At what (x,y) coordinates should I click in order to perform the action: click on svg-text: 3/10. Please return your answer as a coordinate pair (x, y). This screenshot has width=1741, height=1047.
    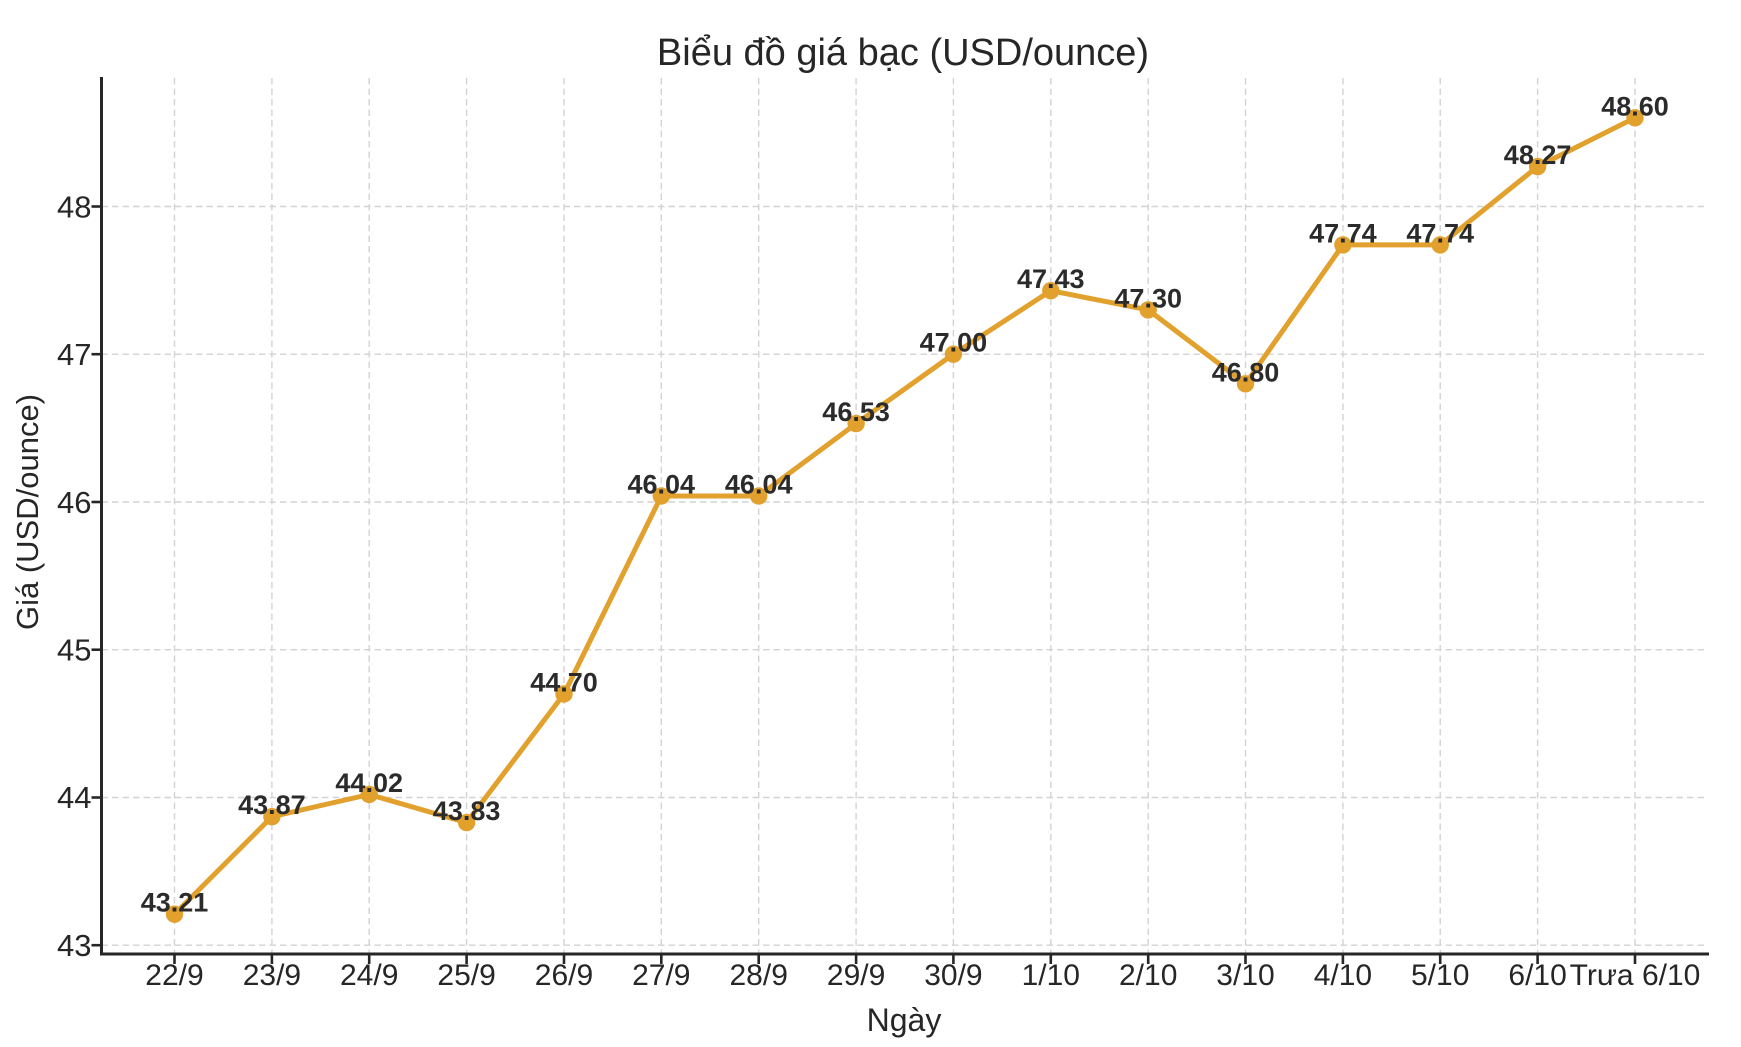
    Looking at the image, I should click on (1245, 975).